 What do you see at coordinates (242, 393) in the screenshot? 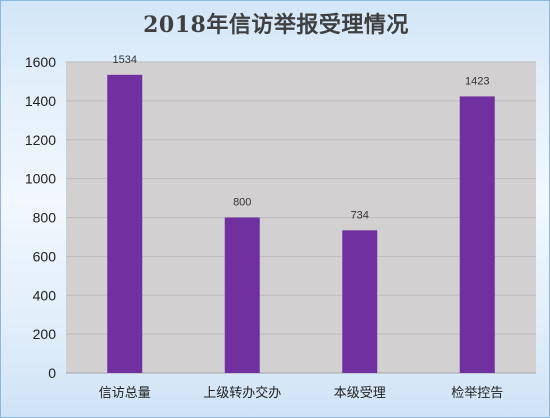
I see `x-category-label: 上级转办交办` at bounding box center [242, 393].